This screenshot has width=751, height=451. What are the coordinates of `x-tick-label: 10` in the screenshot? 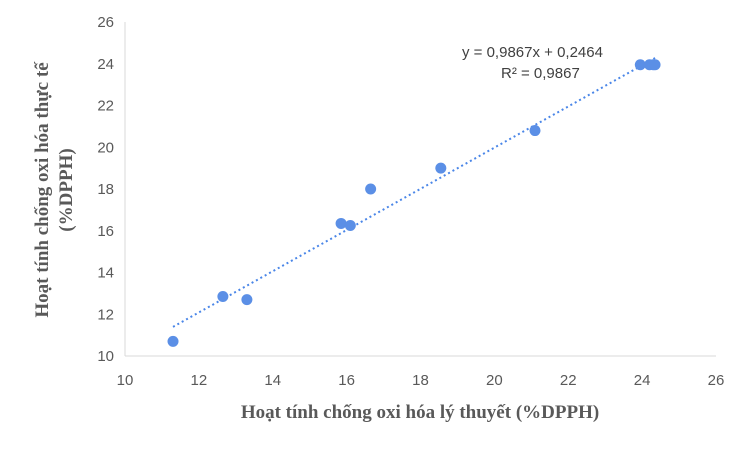 It's located at (125, 380).